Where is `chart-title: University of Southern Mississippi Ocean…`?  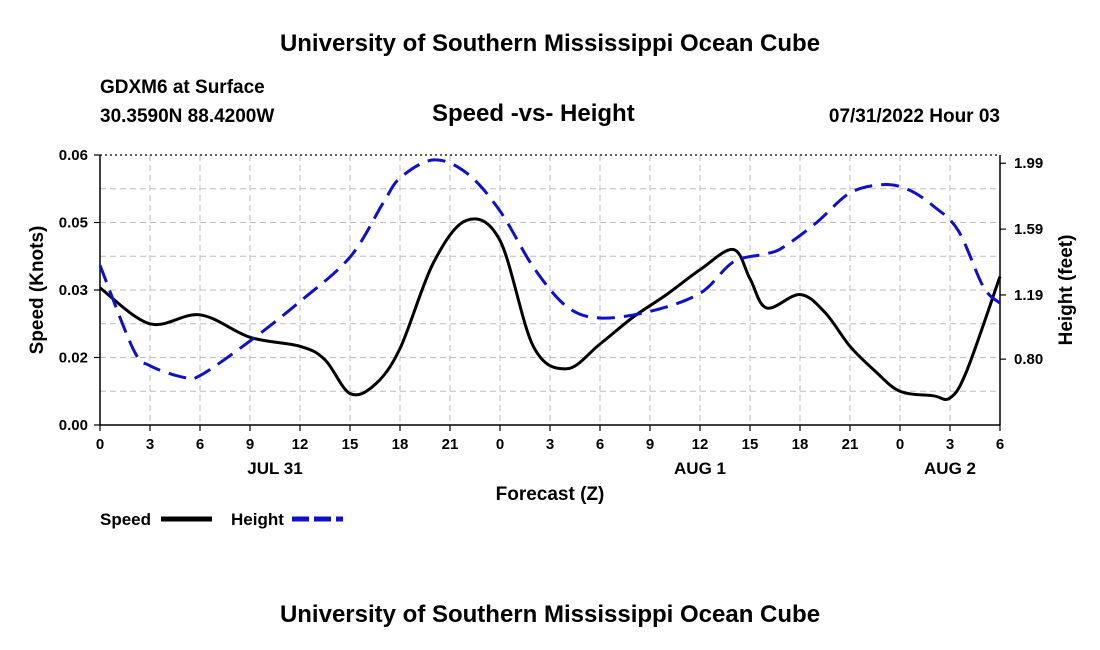 chart-title: University of Southern Mississippi Ocean… is located at coordinates (550, 43).